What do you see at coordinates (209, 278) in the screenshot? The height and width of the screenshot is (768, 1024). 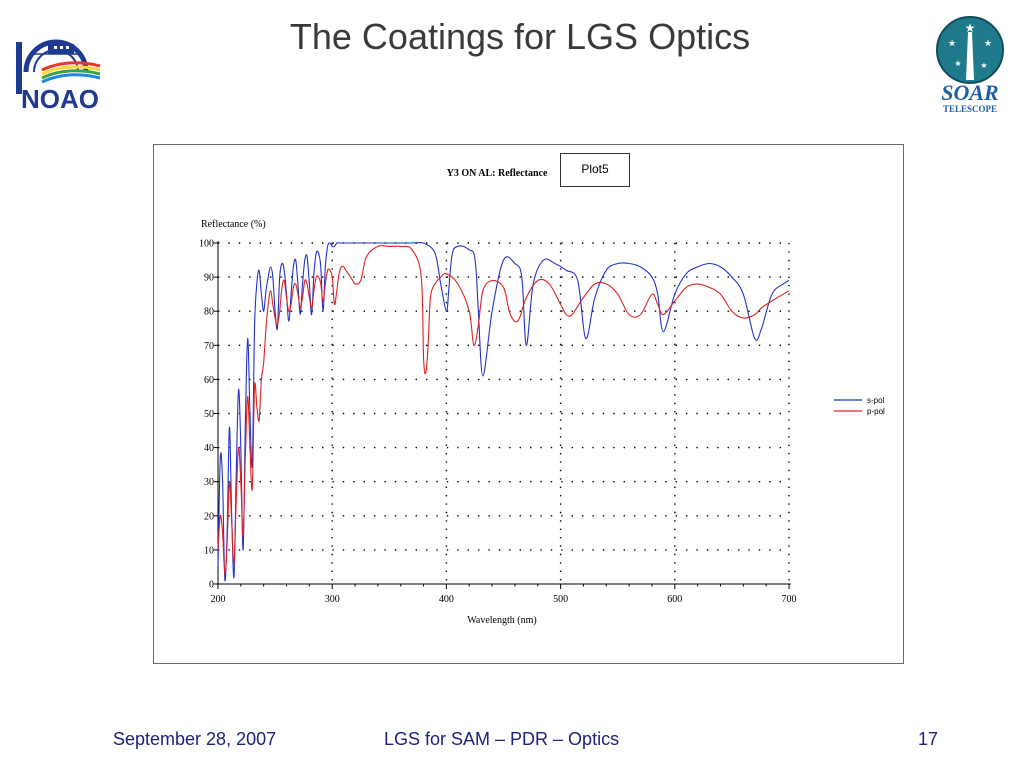 I see `y-tick-label: 90` at bounding box center [209, 278].